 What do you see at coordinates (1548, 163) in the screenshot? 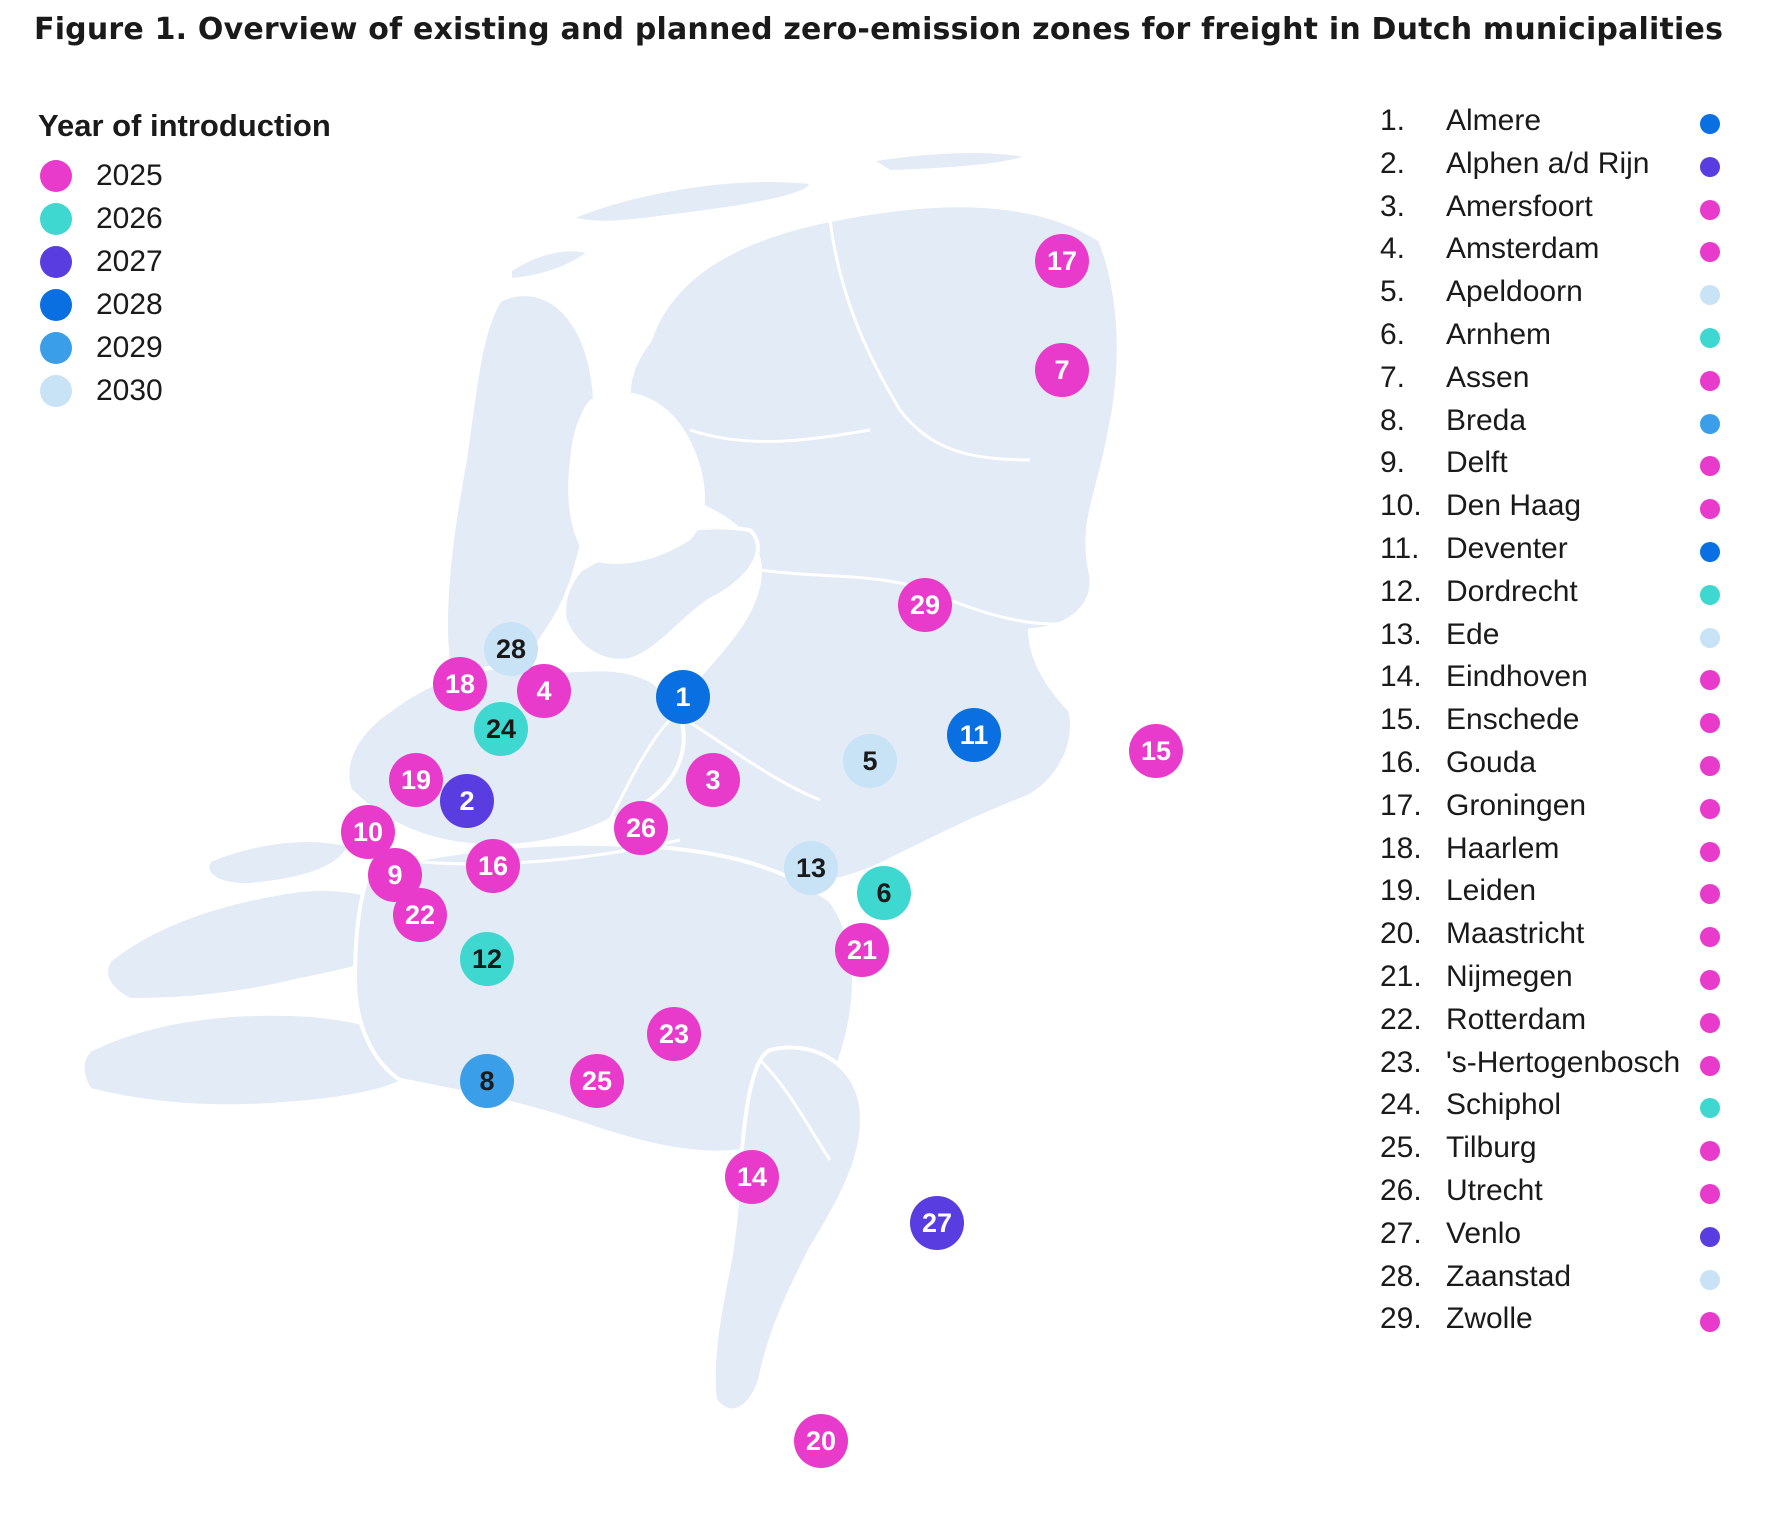
I see `list-item-name: Alphen a/d Rijn` at bounding box center [1548, 163].